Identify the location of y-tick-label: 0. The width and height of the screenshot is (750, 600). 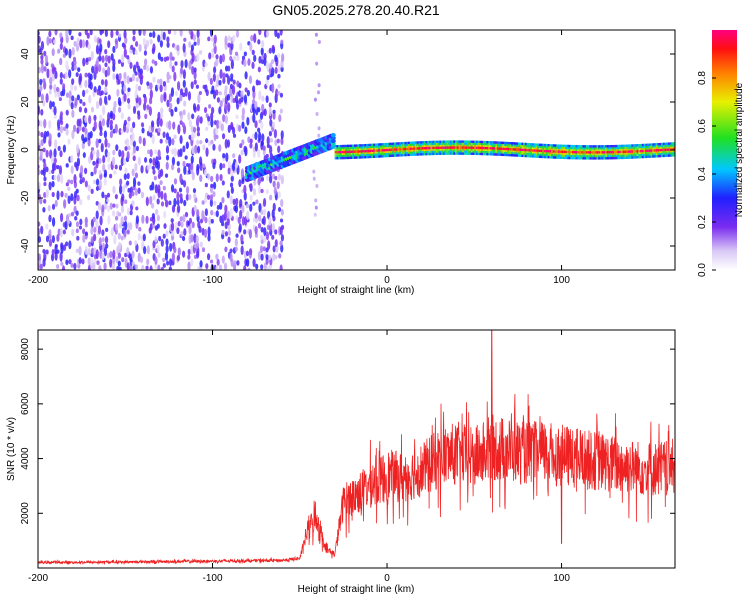
(25, 150).